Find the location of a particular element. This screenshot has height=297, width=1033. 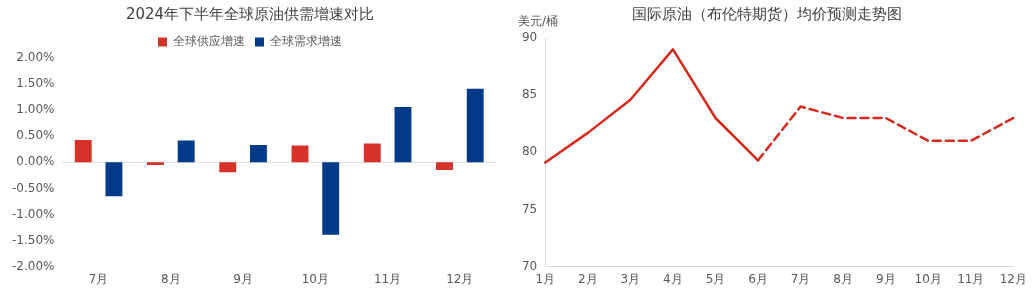

y-tick-label: 85 is located at coordinates (529, 94).